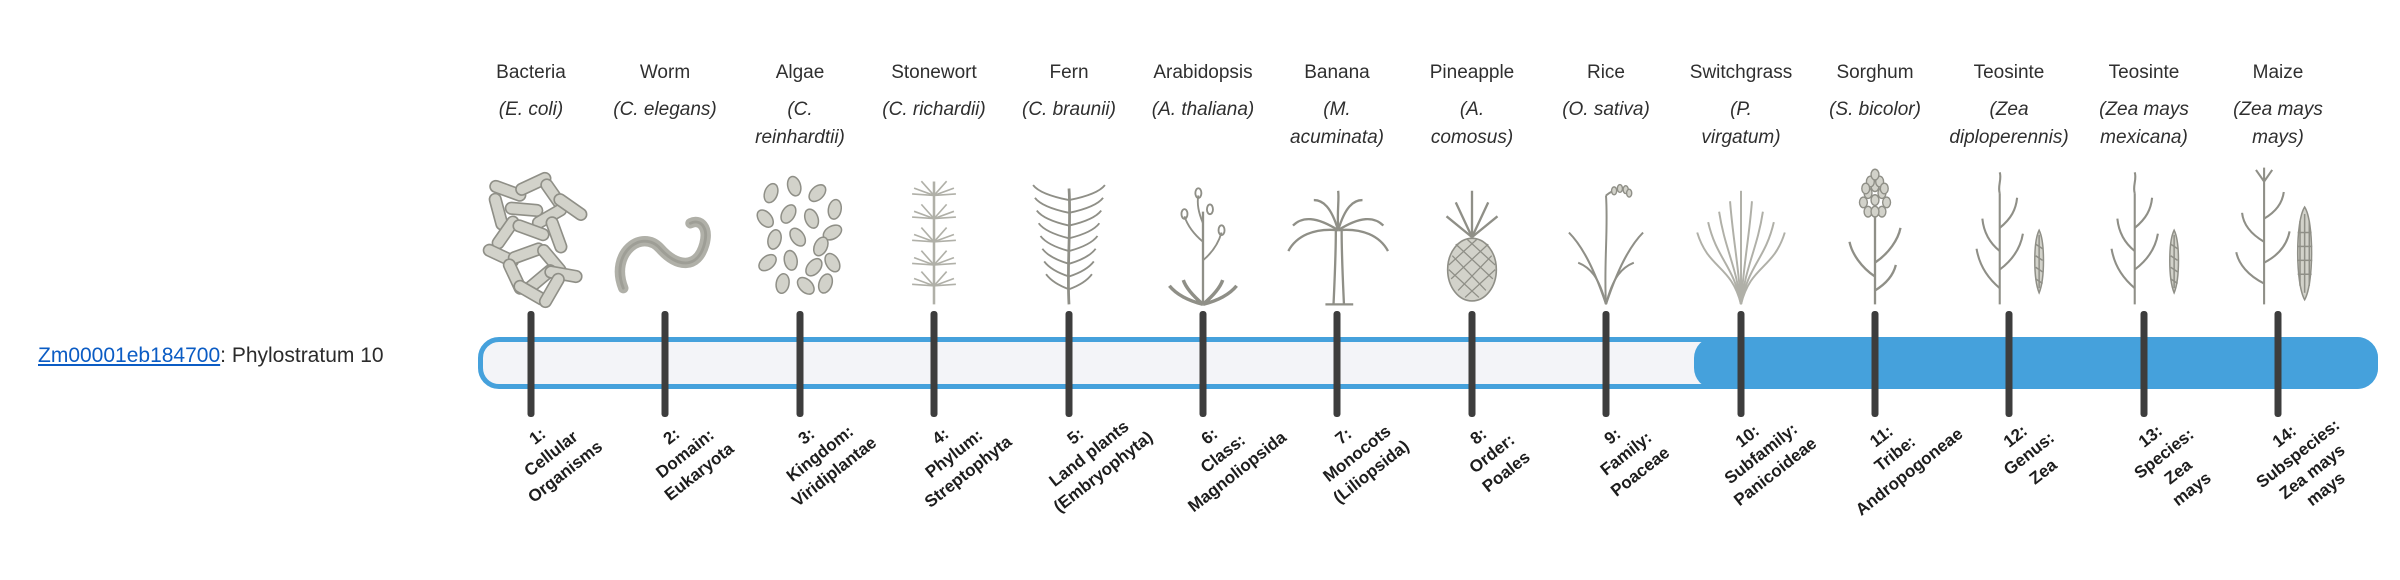  What do you see at coordinates (2278, 236) in the screenshot?
I see `maize-illustration` at bounding box center [2278, 236].